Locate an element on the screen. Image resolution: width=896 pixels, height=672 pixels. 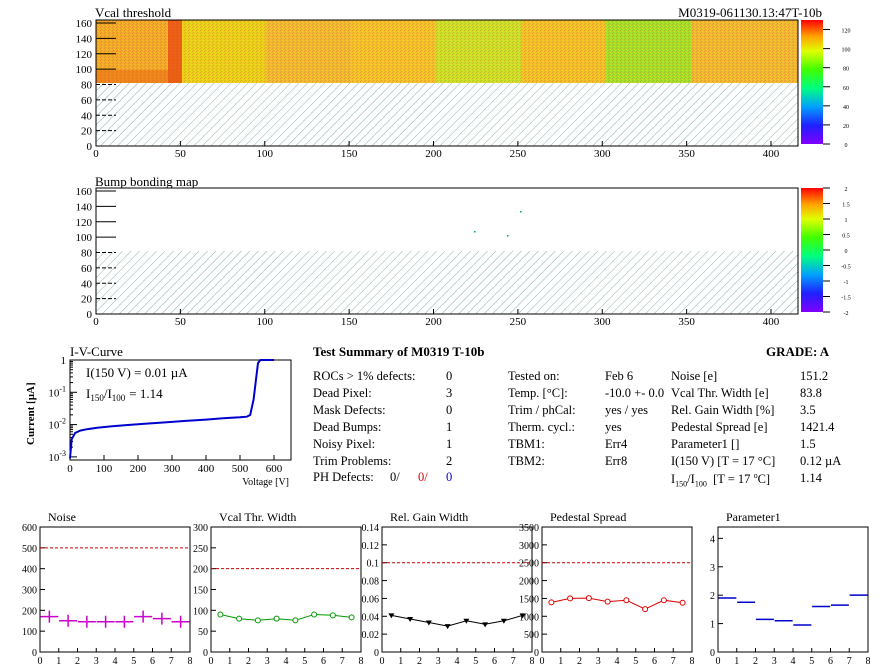
scale-tick-label: 60 is located at coordinates (846, 89).